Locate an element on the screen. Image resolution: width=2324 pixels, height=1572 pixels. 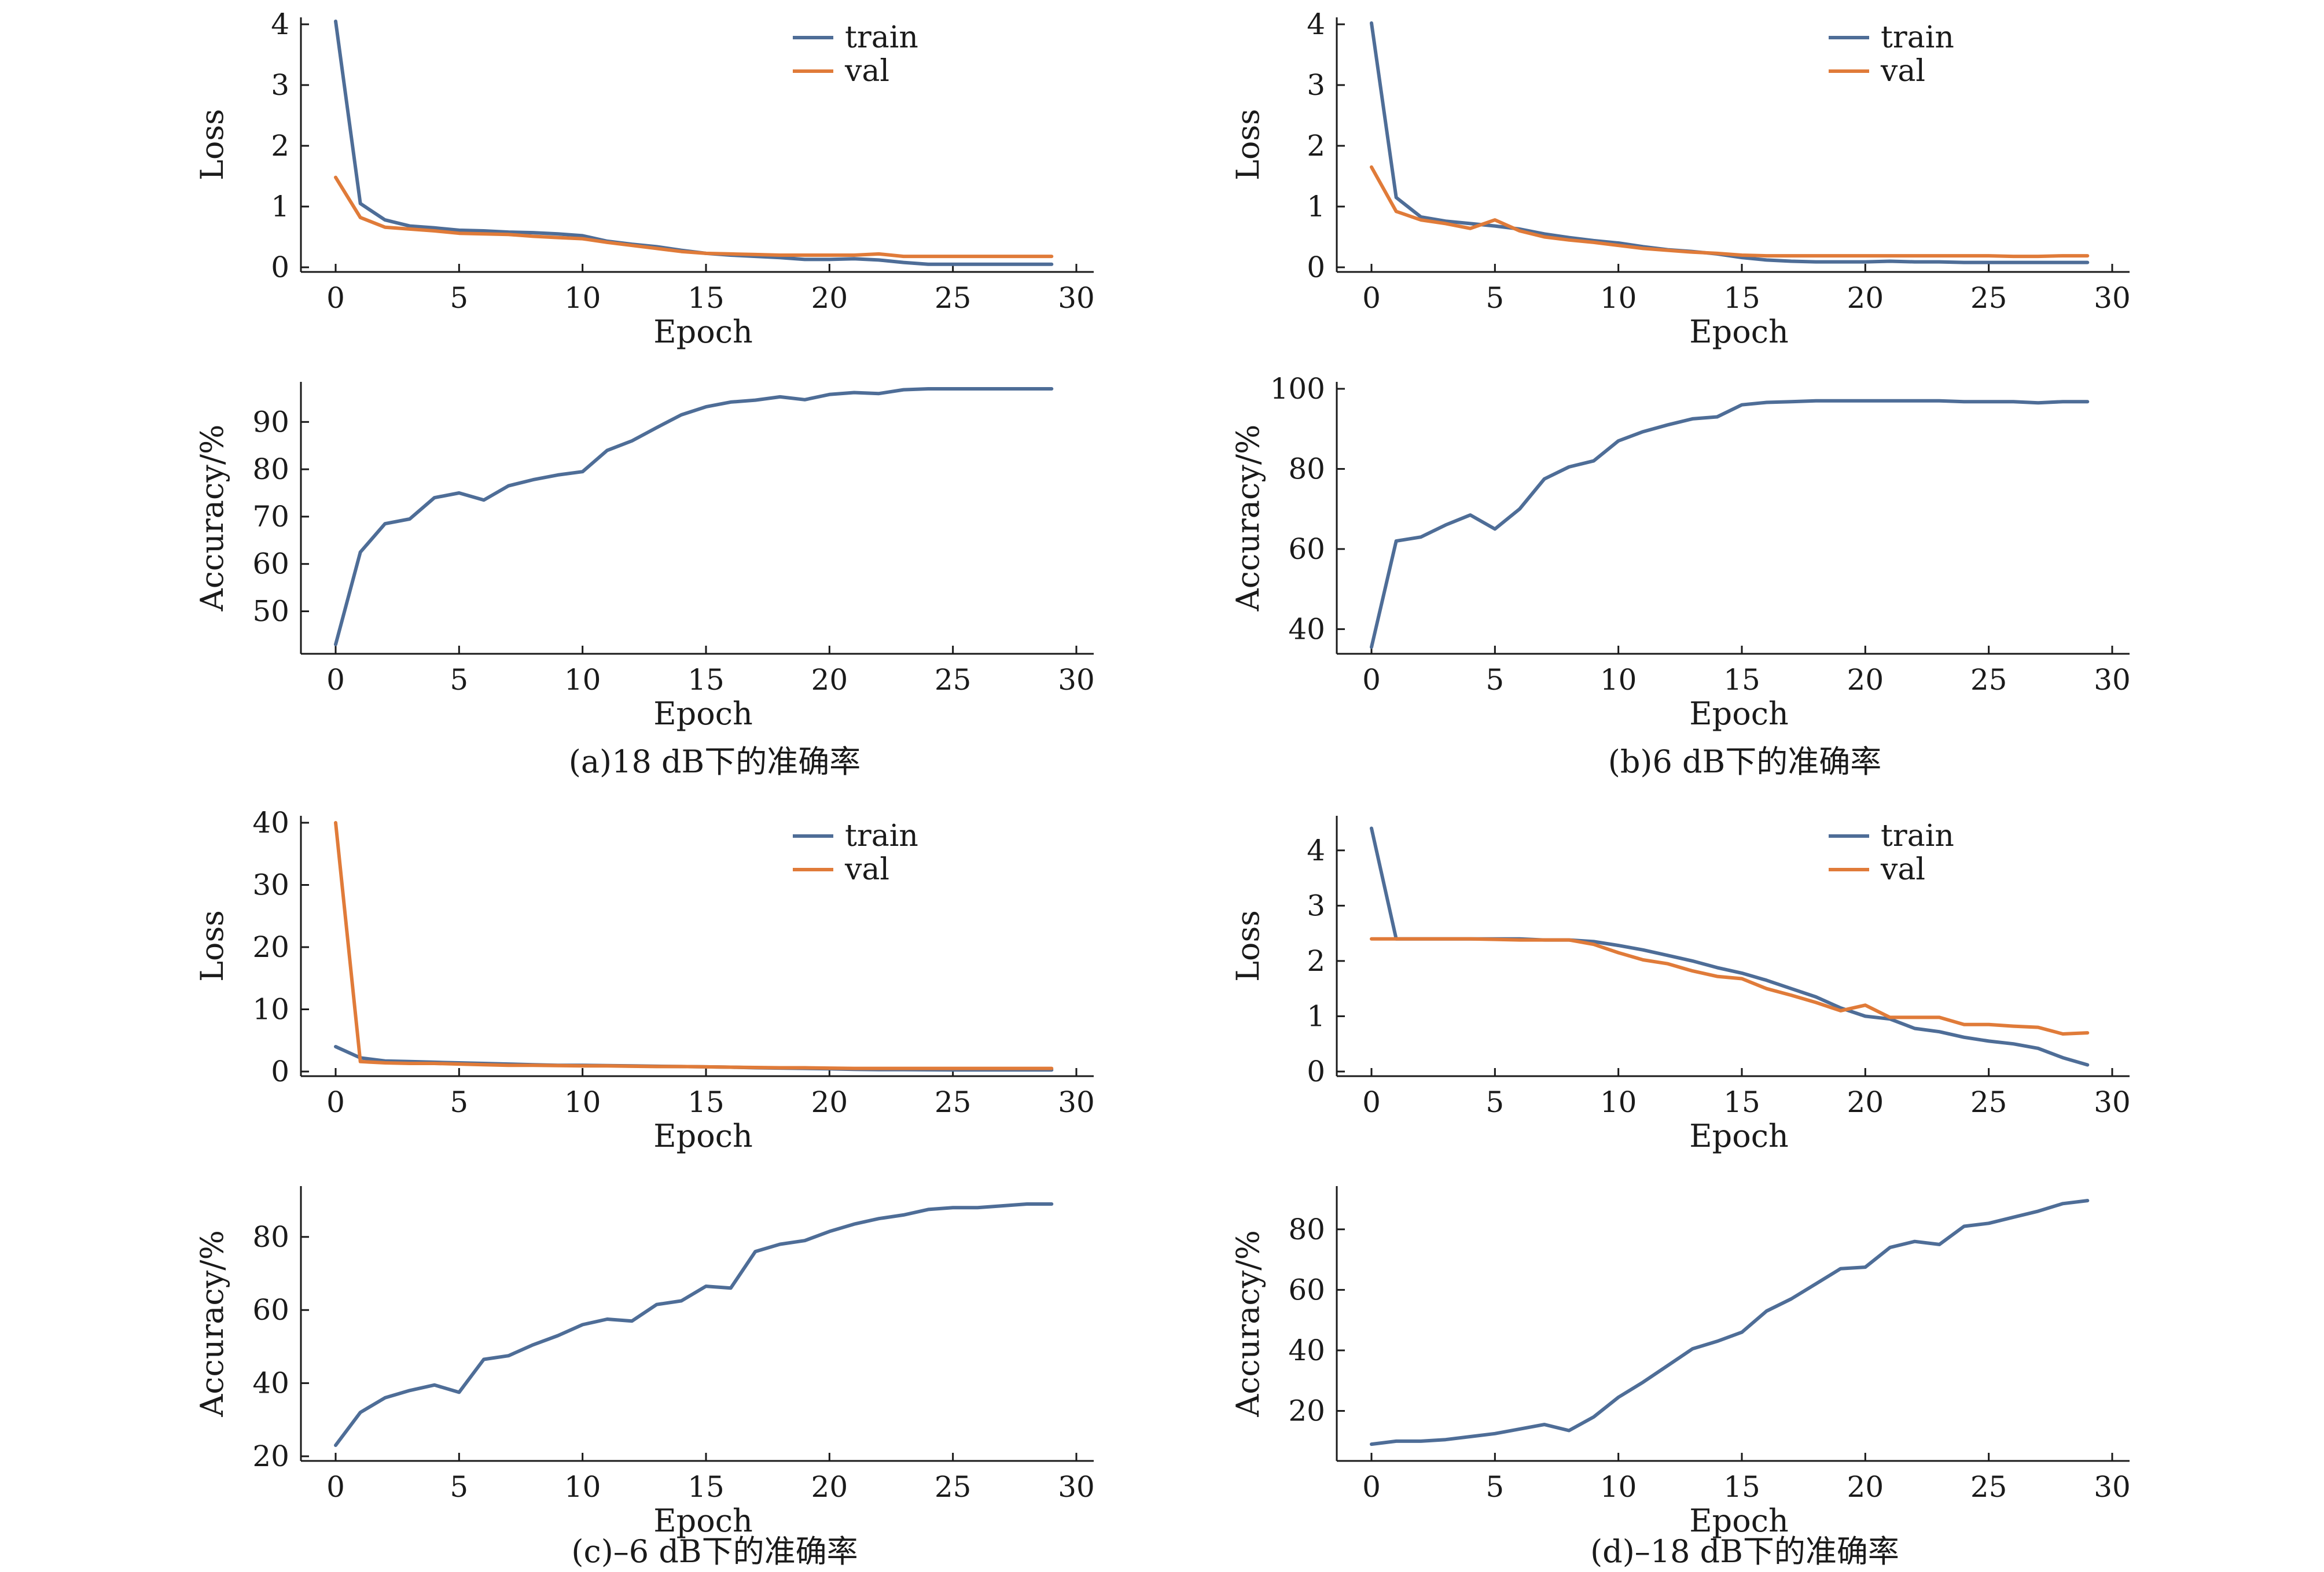
y-tick-label: 4 is located at coordinates (280, 25).